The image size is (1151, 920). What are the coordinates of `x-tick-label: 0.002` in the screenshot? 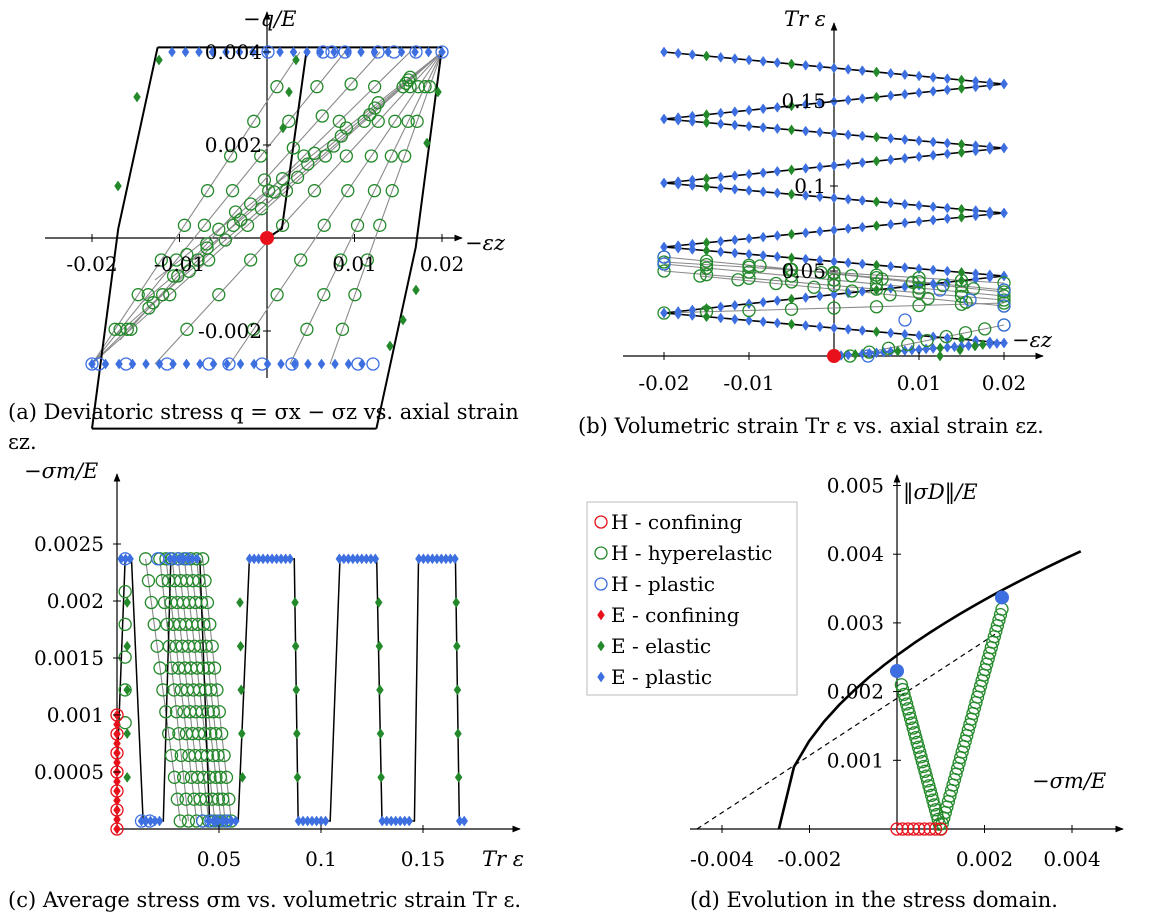 It's located at (984, 859).